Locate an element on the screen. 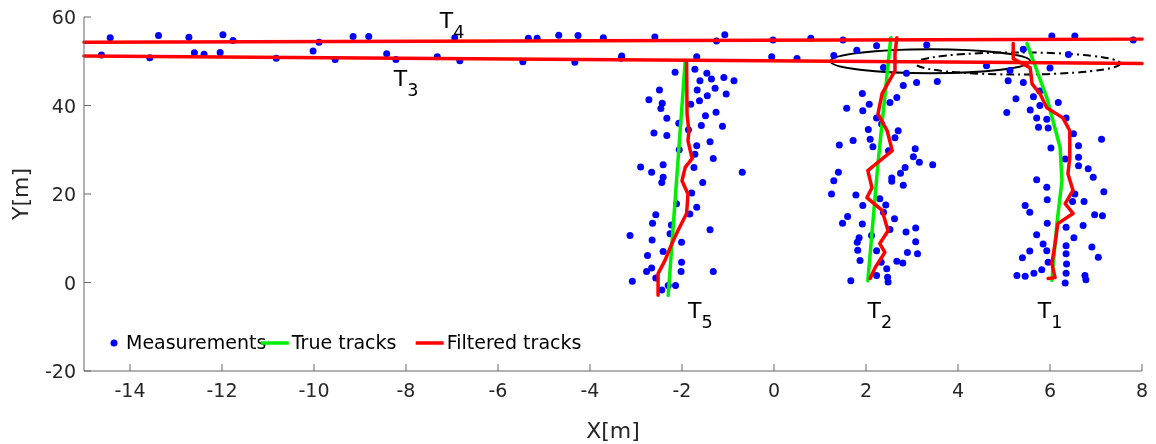  y-tick-label: 60 is located at coordinates (63, 17).